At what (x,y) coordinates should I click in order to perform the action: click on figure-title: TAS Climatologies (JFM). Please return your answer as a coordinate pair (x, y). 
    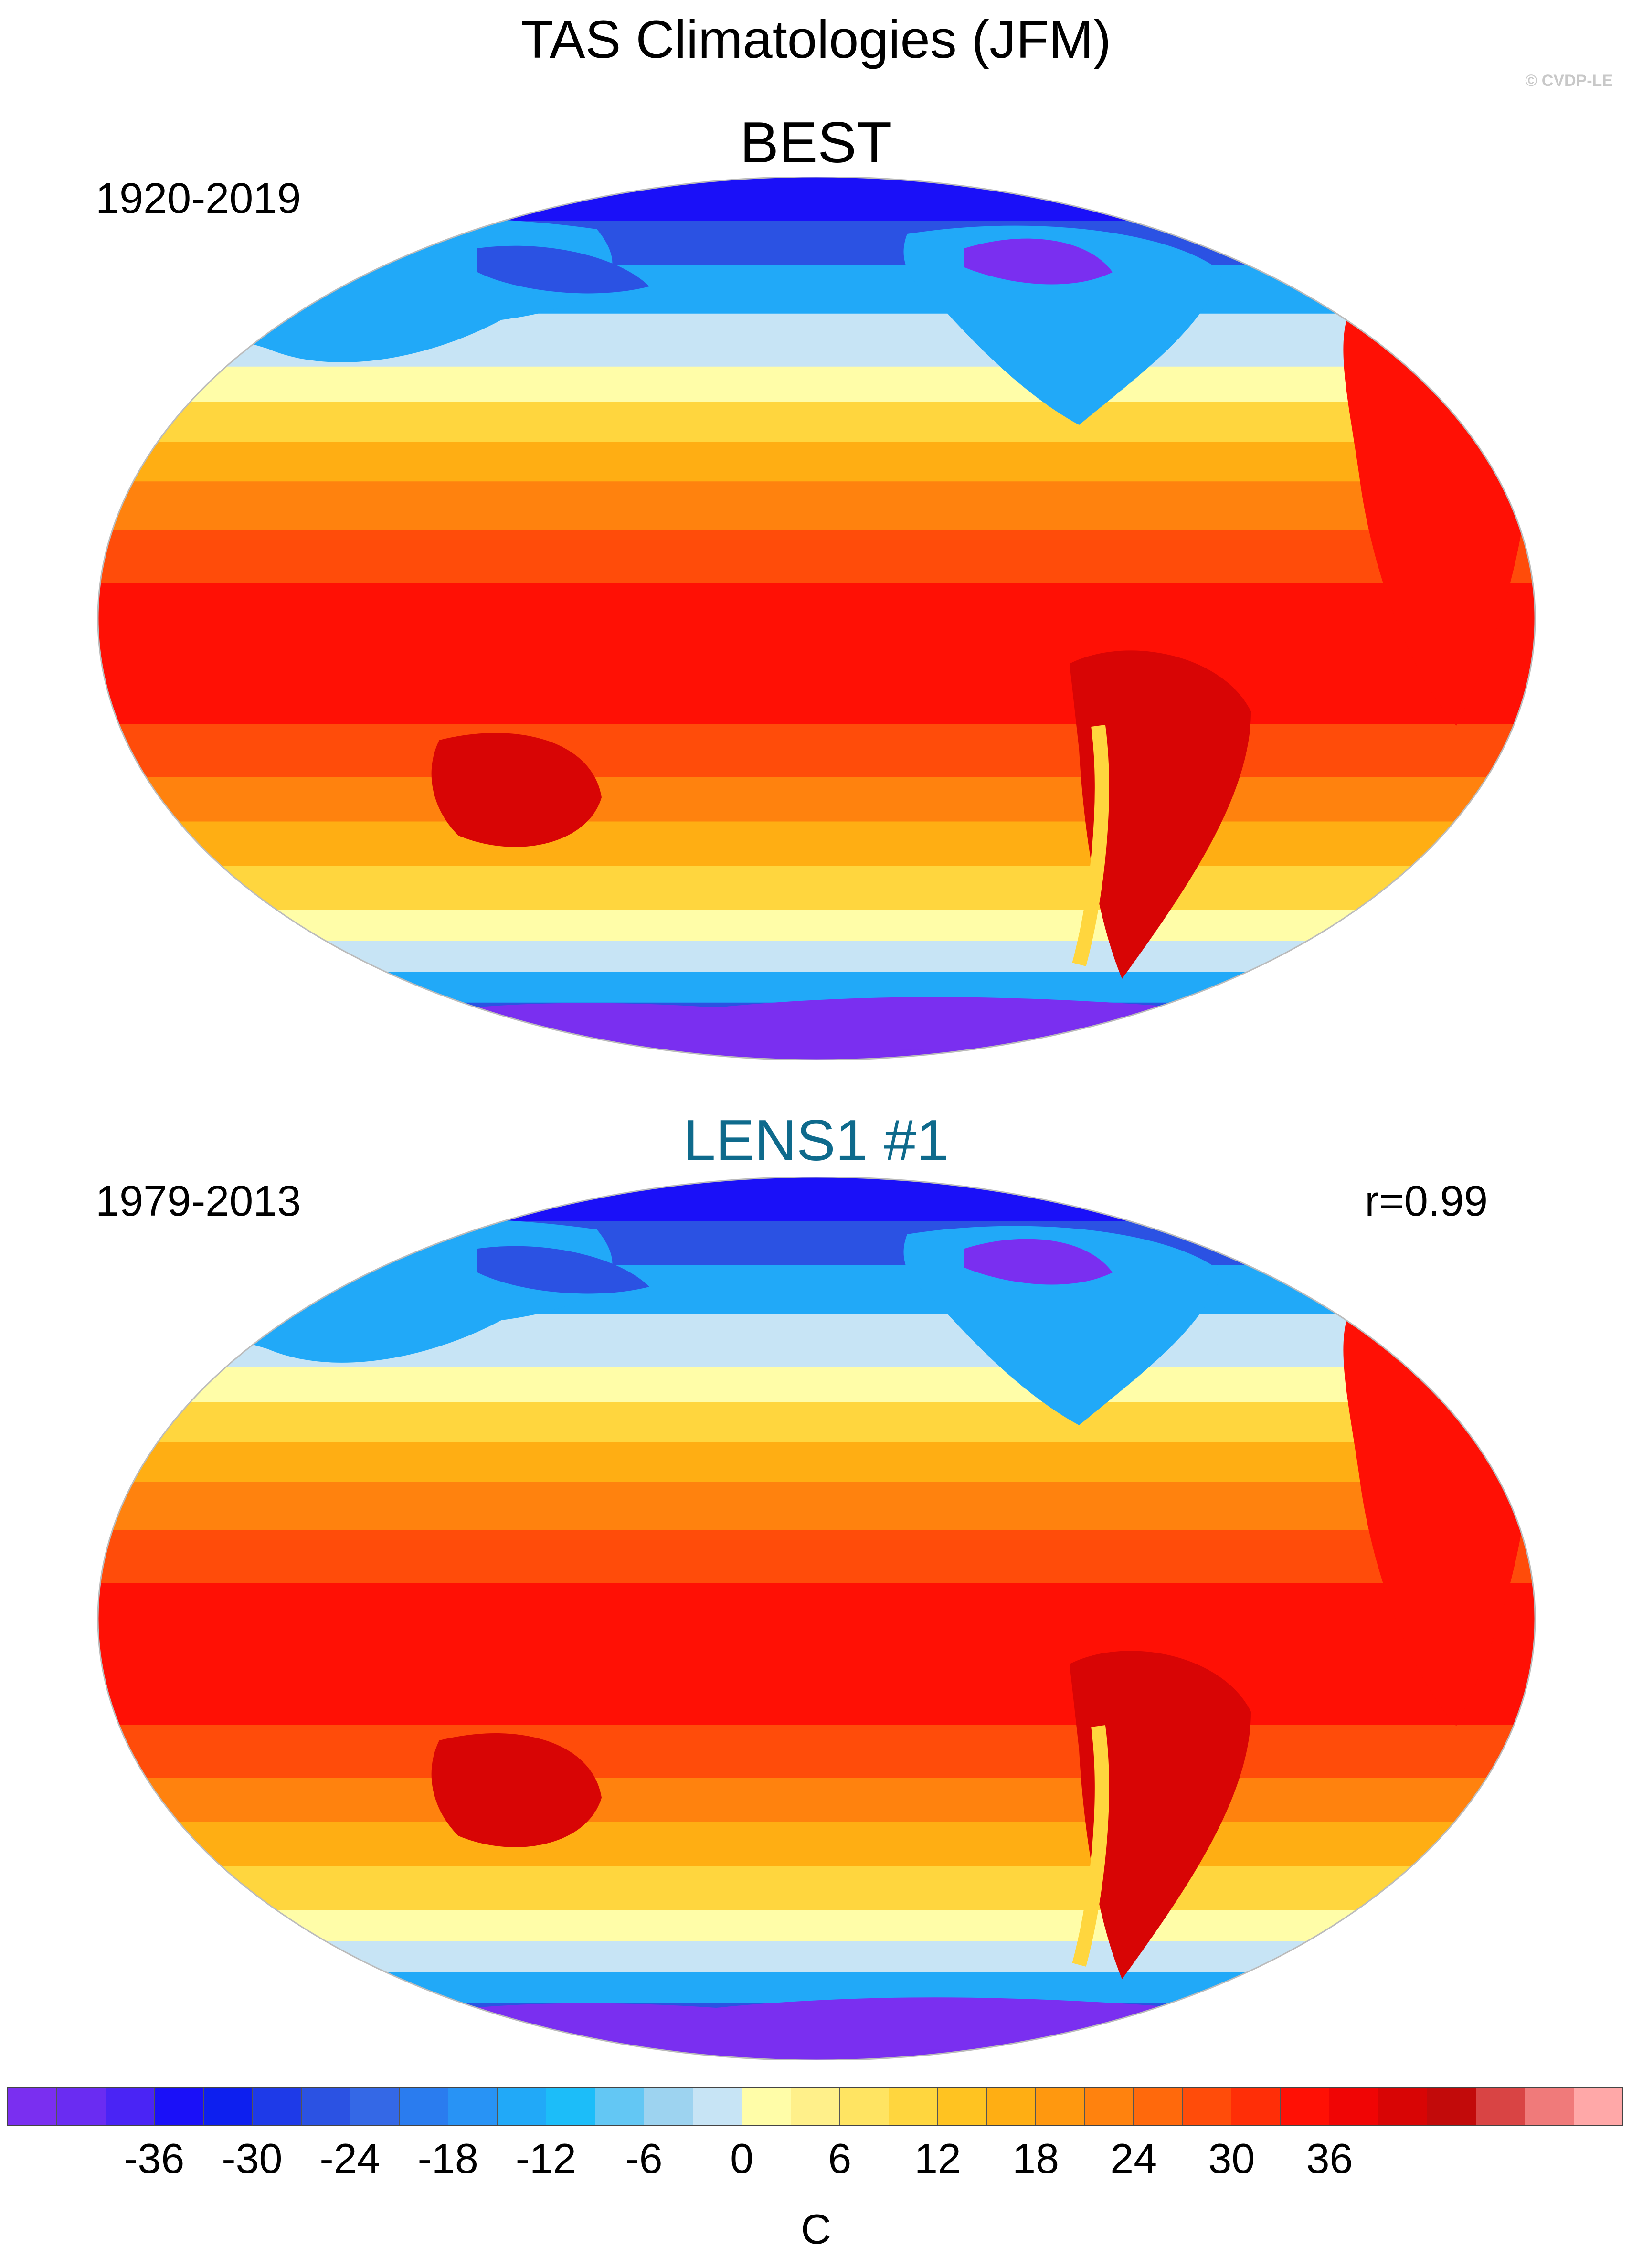
    Looking at the image, I should click on (816, 39).